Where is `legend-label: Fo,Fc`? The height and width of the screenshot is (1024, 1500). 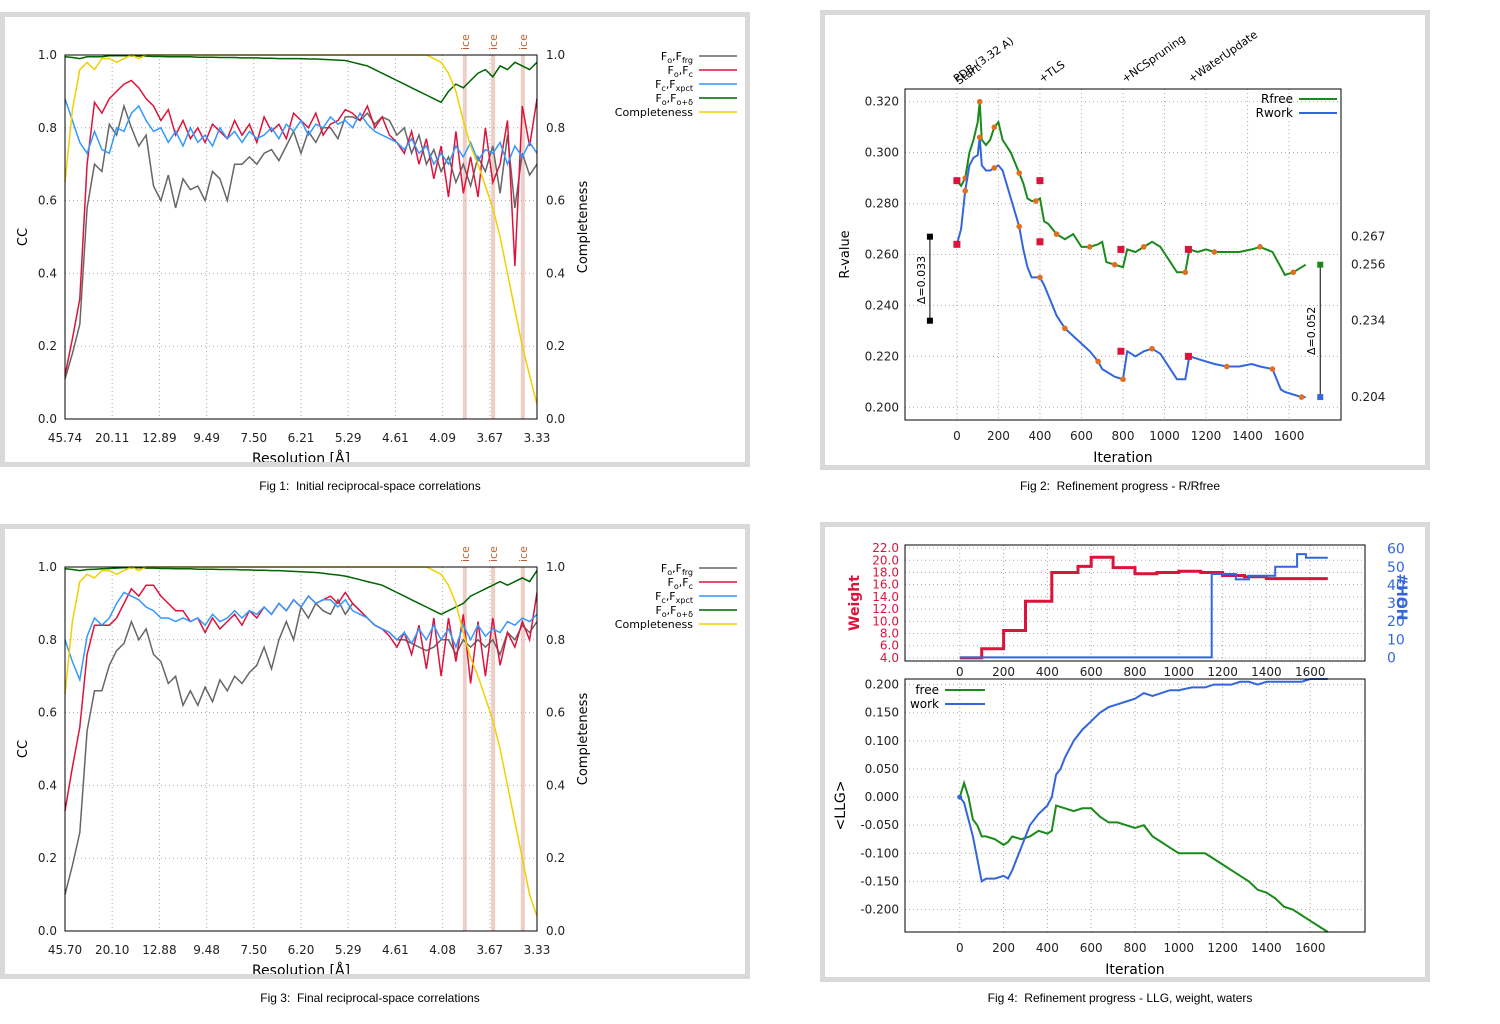 legend-label: Fo,Fc is located at coordinates (680, 71).